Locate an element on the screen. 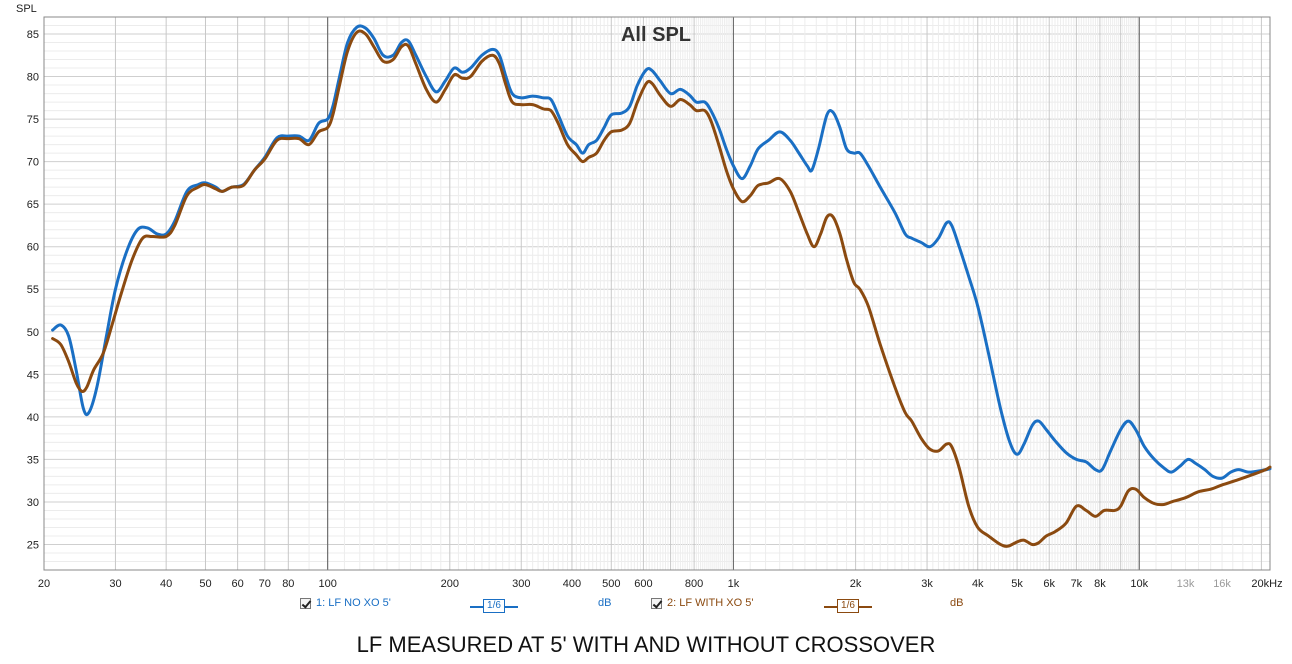 This screenshot has width=1292, height=664. x-tick-label: 7k is located at coordinates (1077, 584).